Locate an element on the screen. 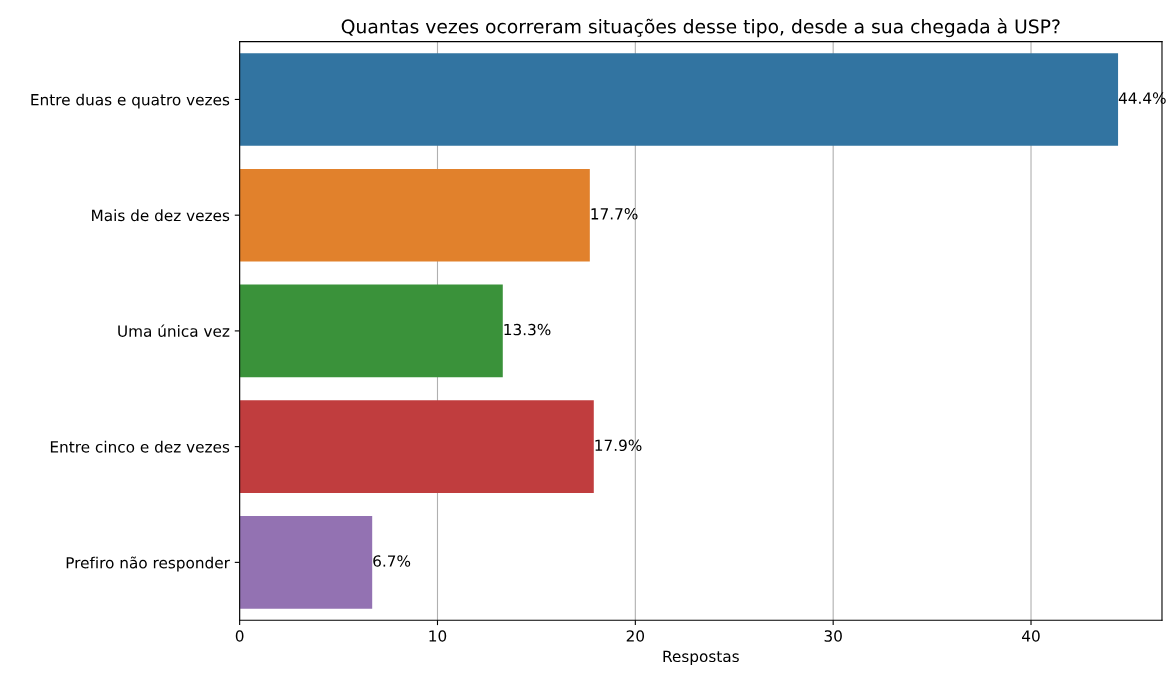 This screenshot has height=693, width=1169. data-label: 17.7% is located at coordinates (614, 214).